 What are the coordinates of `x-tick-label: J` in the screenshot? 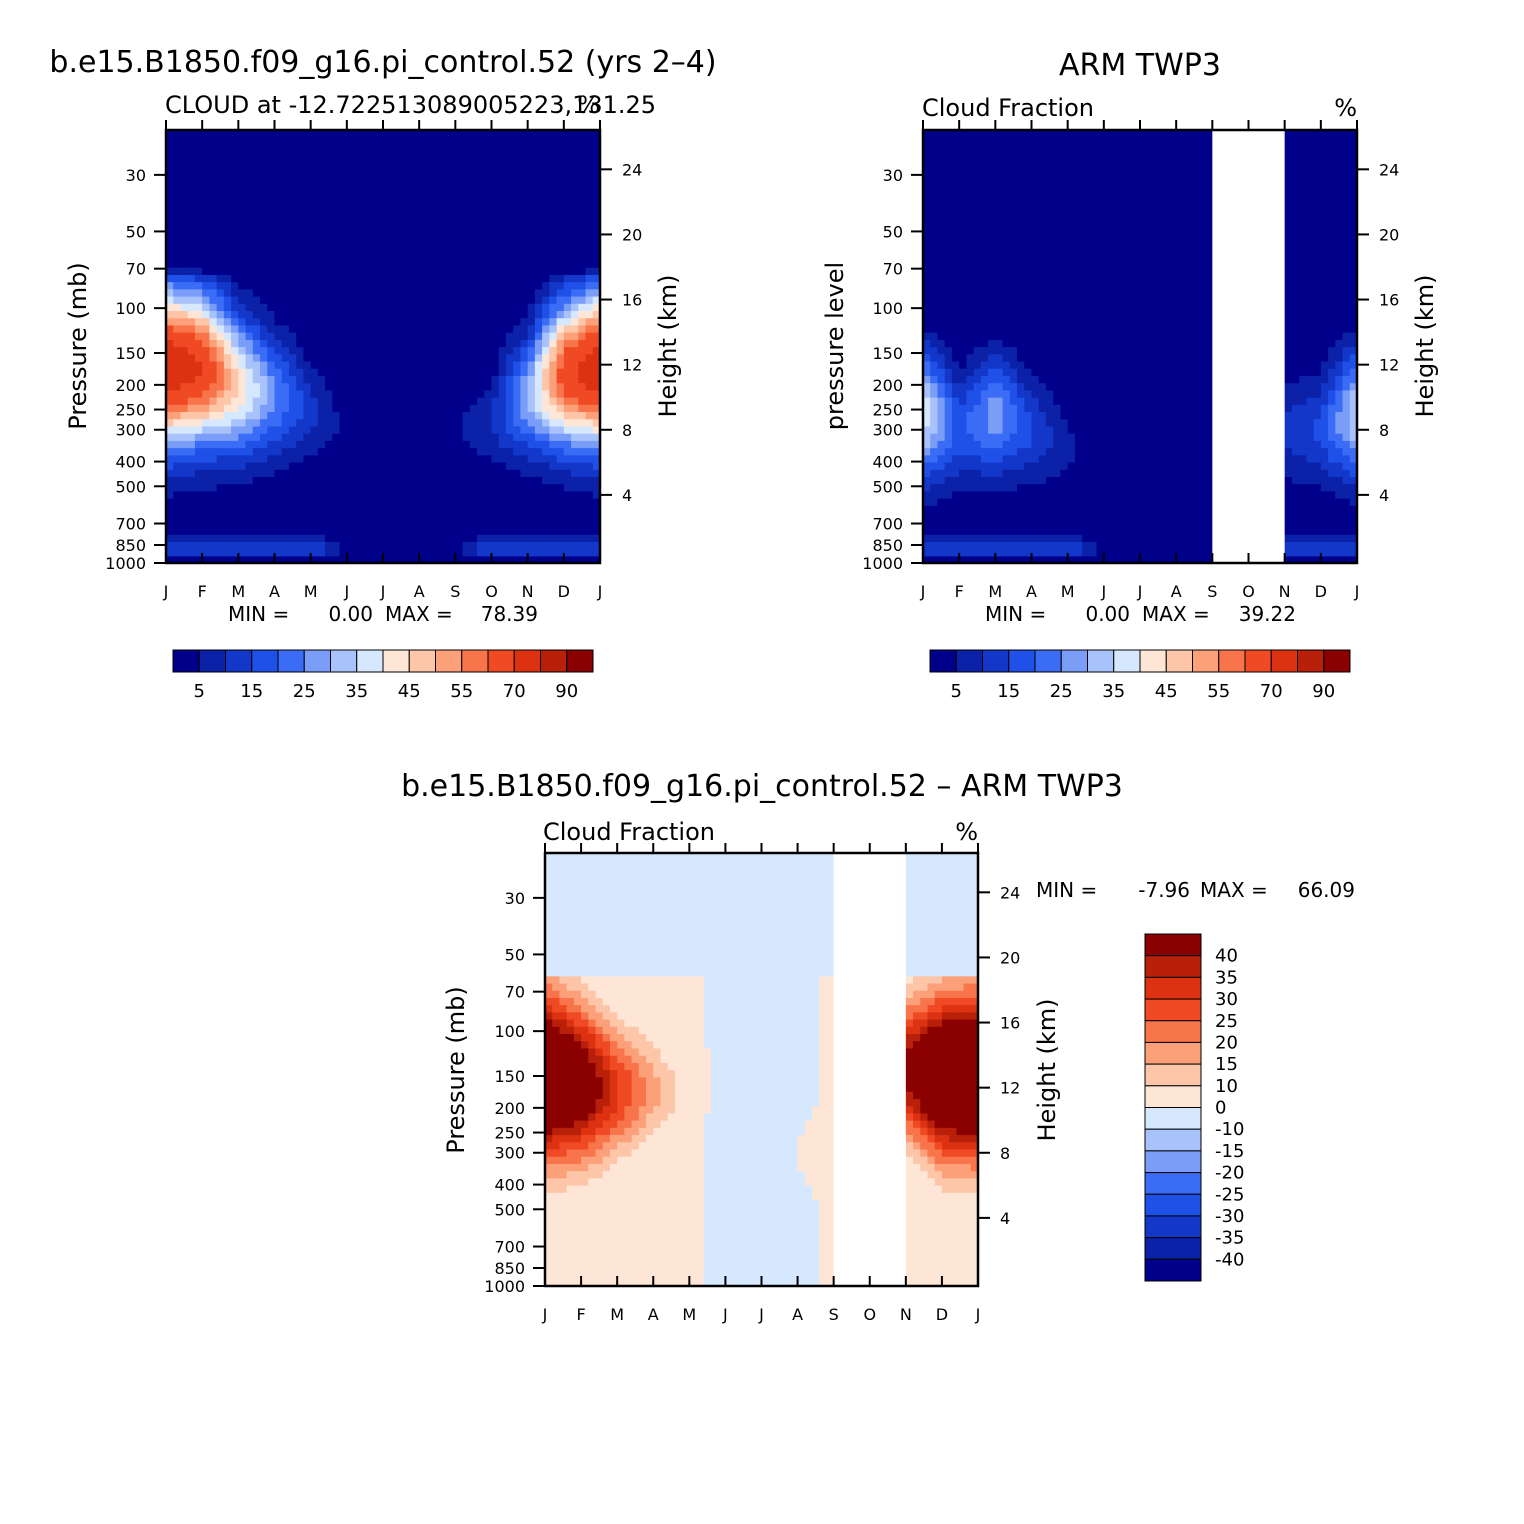 It's located at (383, 591).